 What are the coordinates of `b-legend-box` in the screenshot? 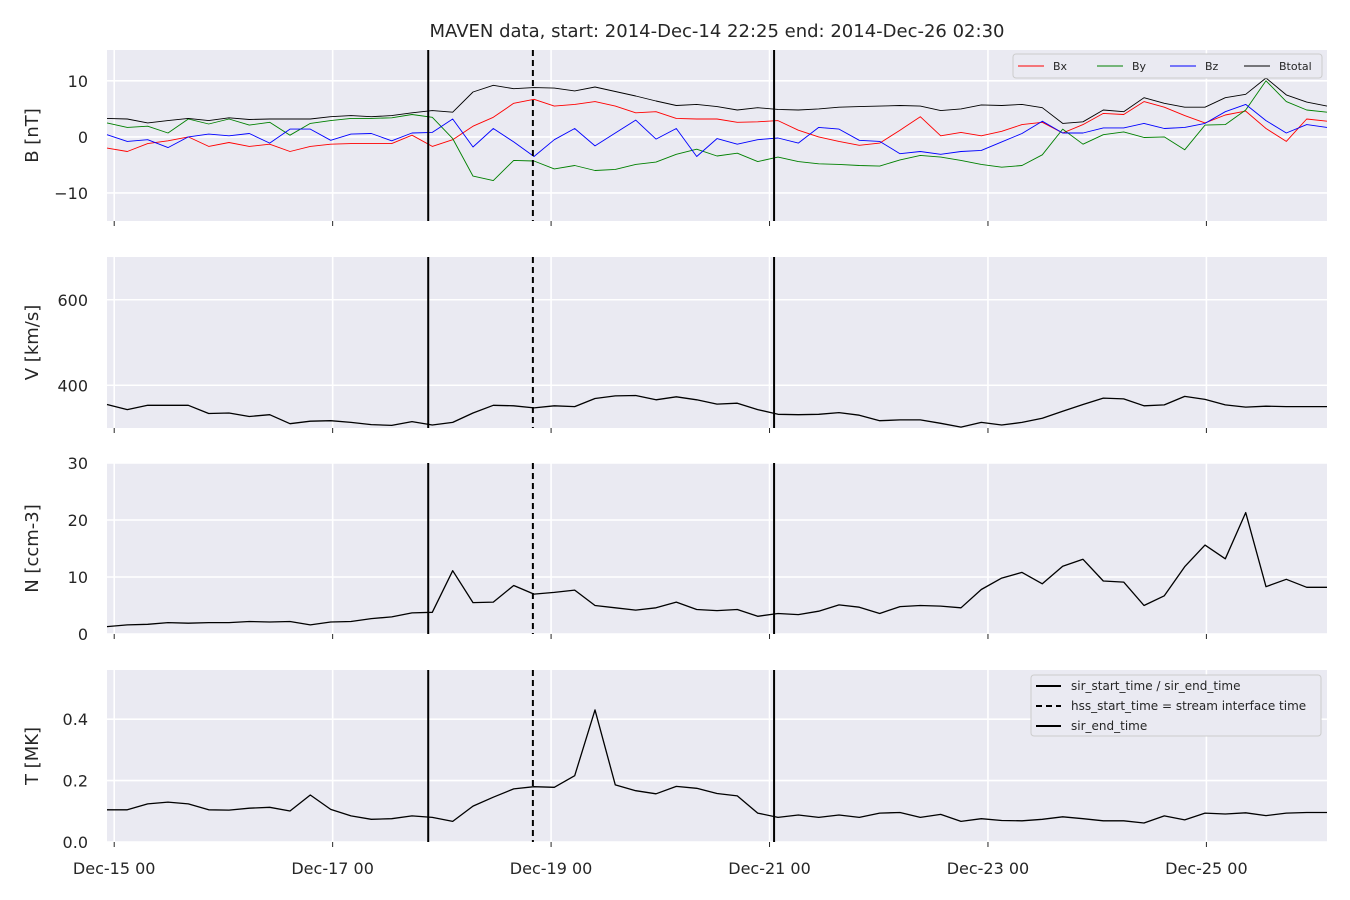 It's located at (1167, 66).